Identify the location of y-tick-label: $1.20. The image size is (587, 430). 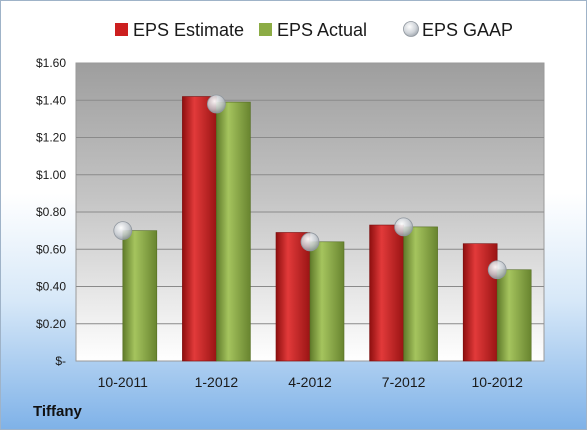
(51, 138).